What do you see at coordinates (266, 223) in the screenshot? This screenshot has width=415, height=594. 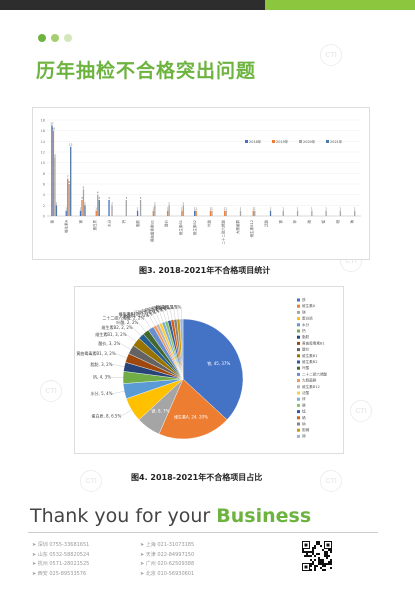 I see `x-tick-label: 泛酸` at bounding box center [266, 223].